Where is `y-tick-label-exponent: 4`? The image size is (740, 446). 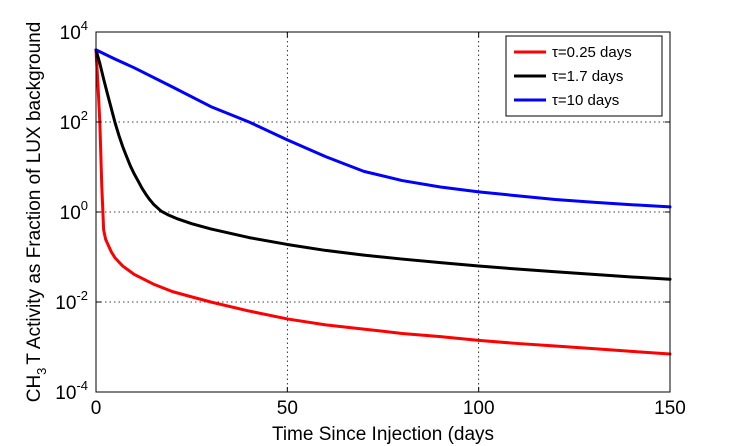
y-tick-label-exponent: 4 is located at coordinates (84, 25).